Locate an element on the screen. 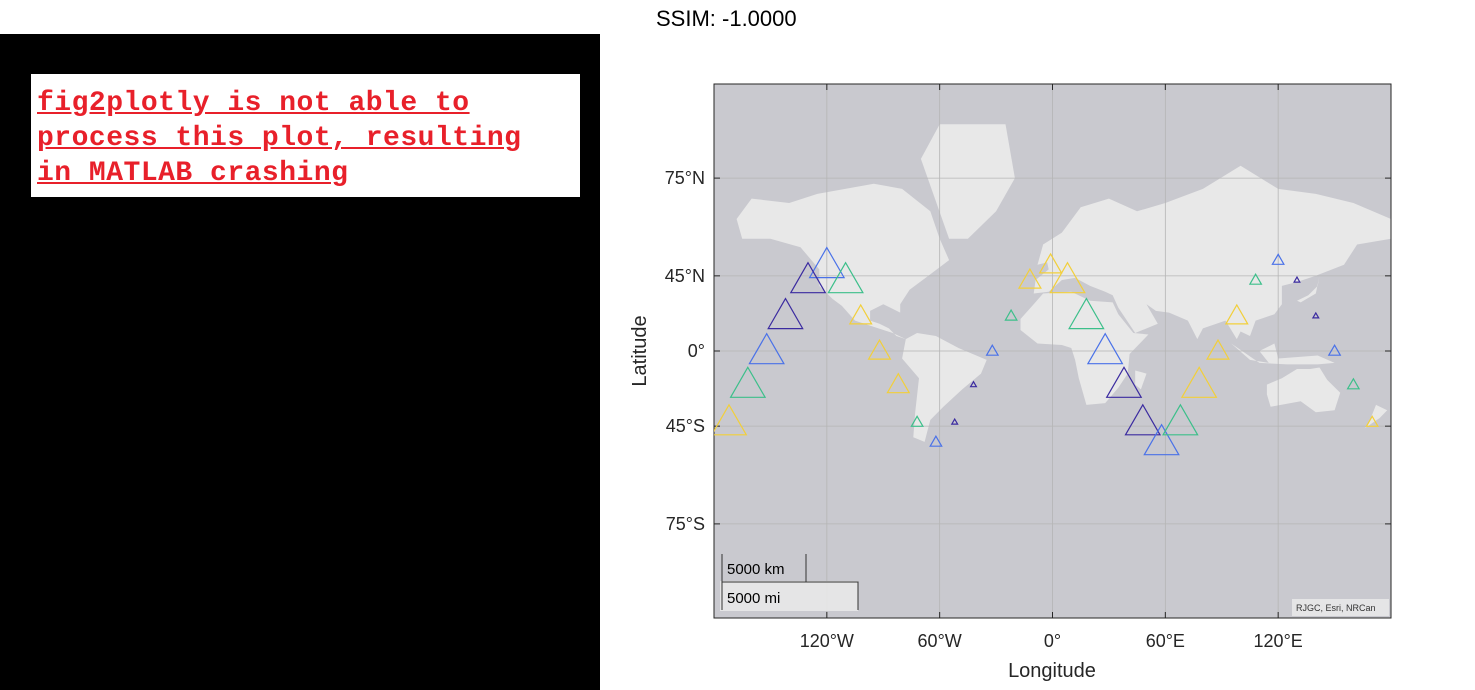 This screenshot has height=690, width=1475. y-tick-label: 75°N is located at coordinates (685, 178).